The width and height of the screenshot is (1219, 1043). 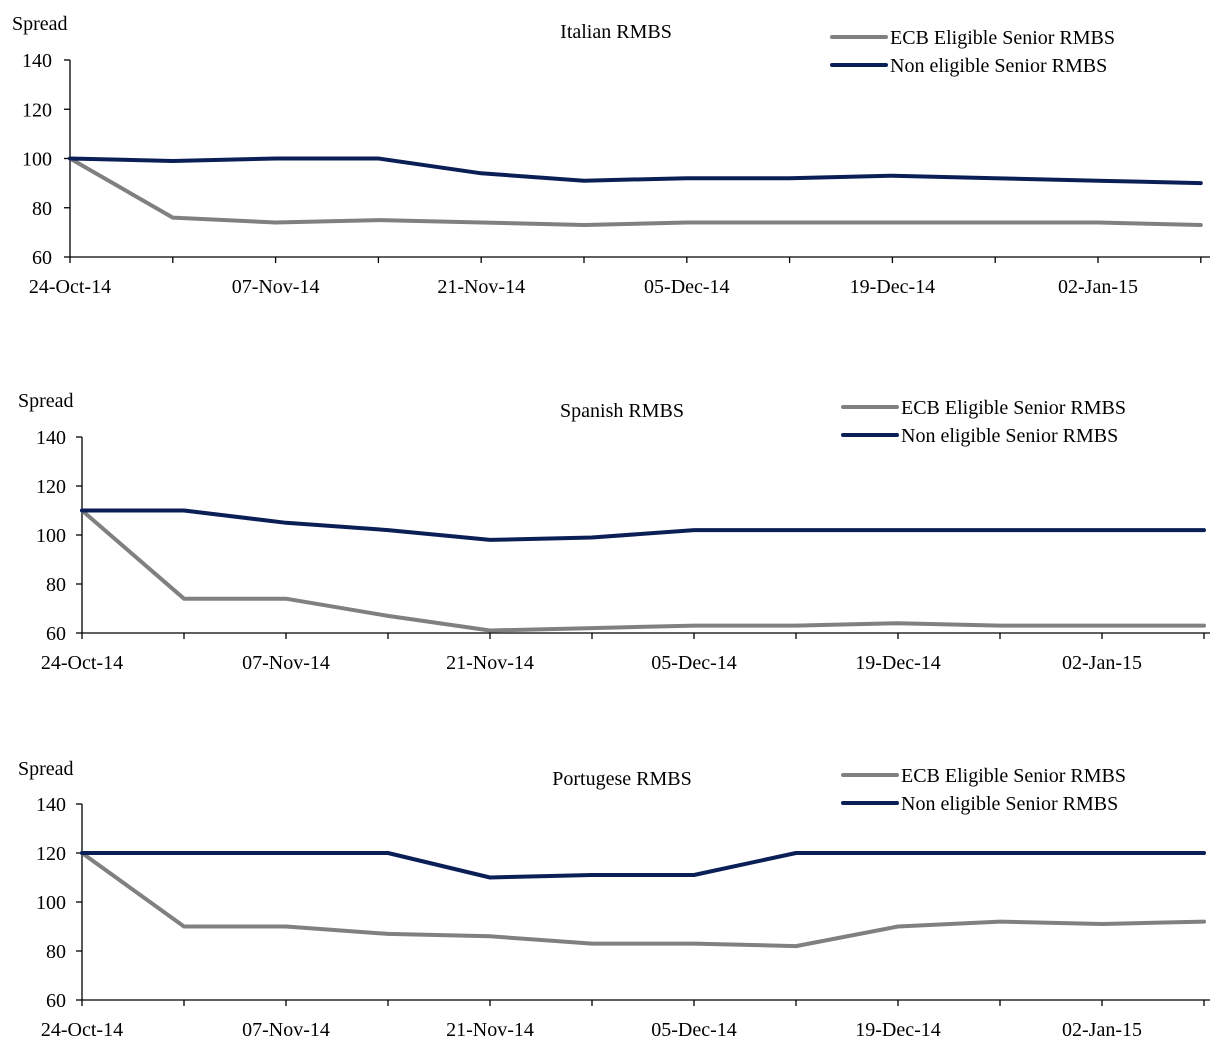 I want to click on chart-title: Portugese RMBS, so click(x=621, y=779).